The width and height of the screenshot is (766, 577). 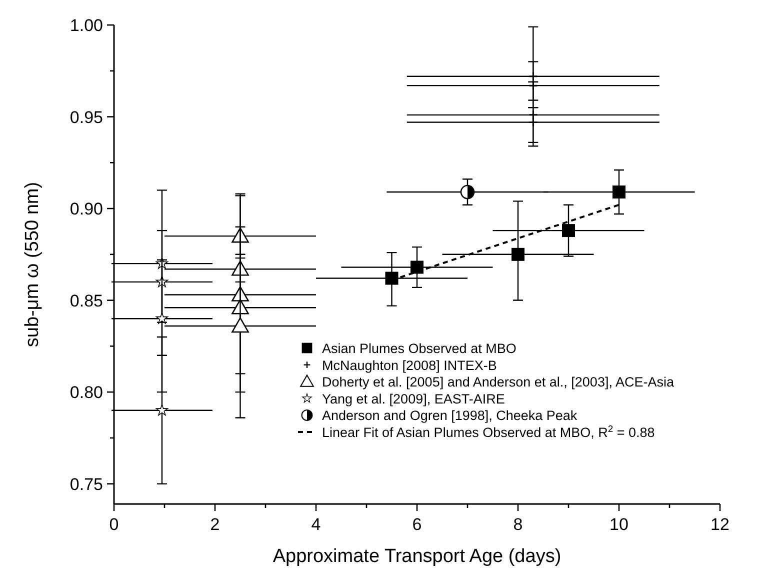 What do you see at coordinates (86, 25) in the screenshot?
I see `y-tick-label: 1.00` at bounding box center [86, 25].